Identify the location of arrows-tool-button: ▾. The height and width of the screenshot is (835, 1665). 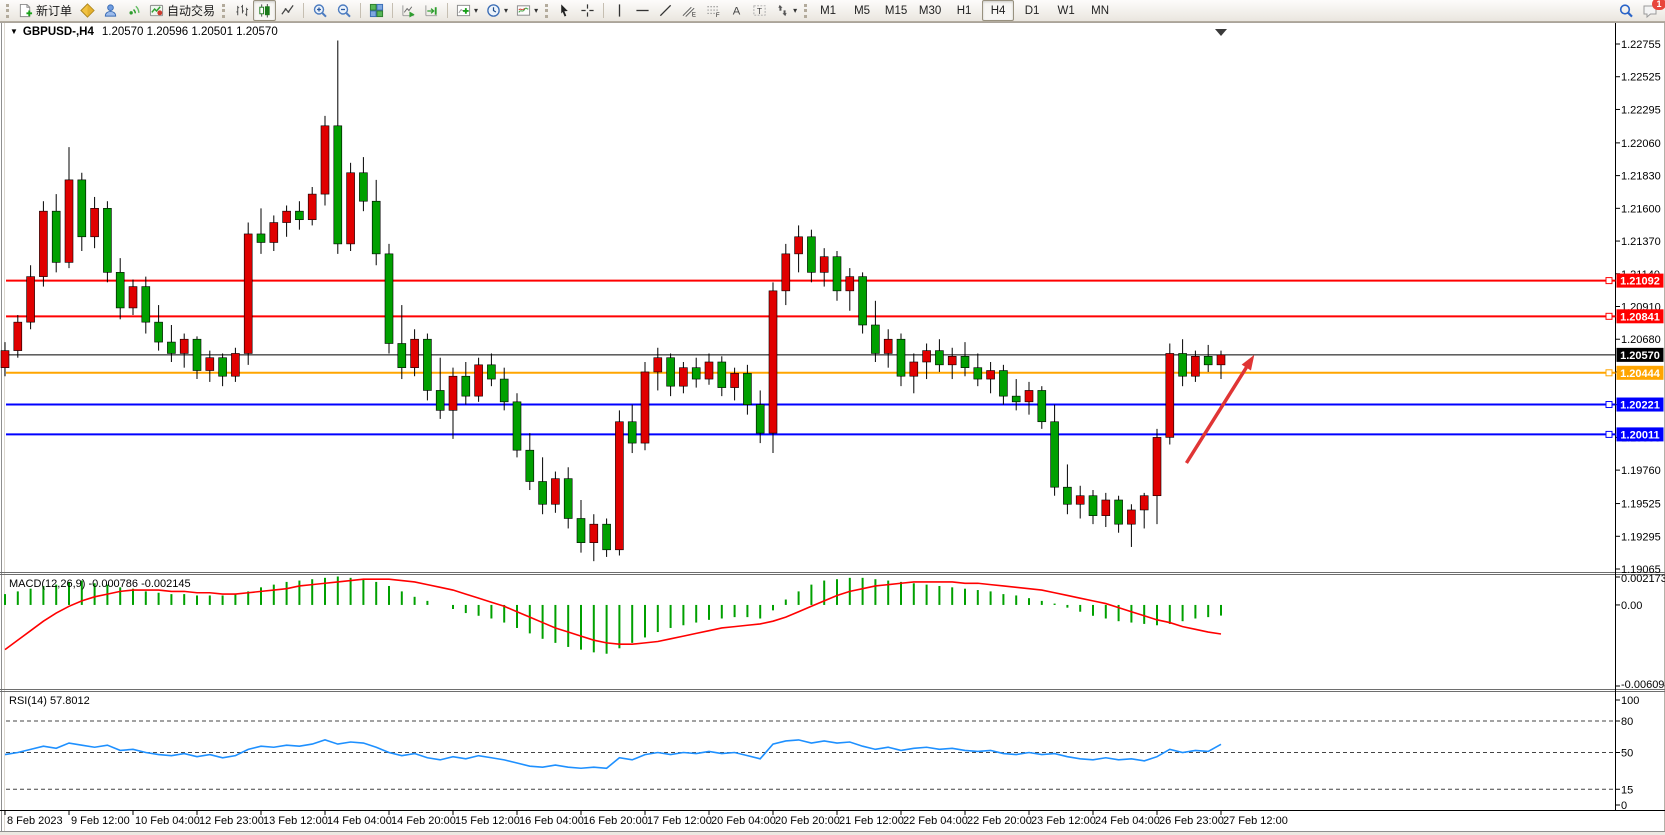
(786, 10).